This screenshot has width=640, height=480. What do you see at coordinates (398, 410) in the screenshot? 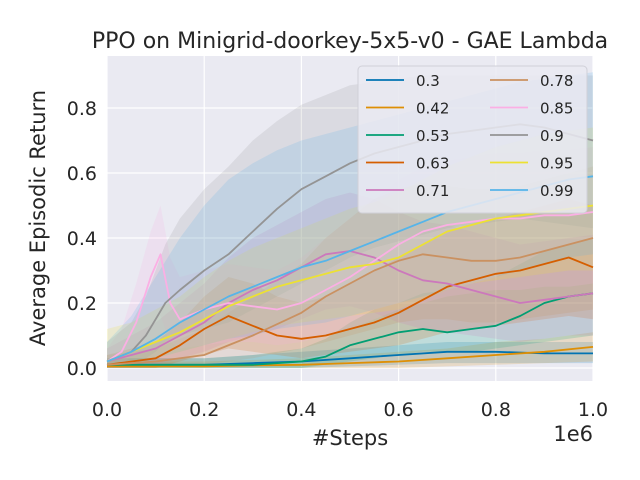
I see `x-tick-label-3: 0.6` at bounding box center [398, 410].